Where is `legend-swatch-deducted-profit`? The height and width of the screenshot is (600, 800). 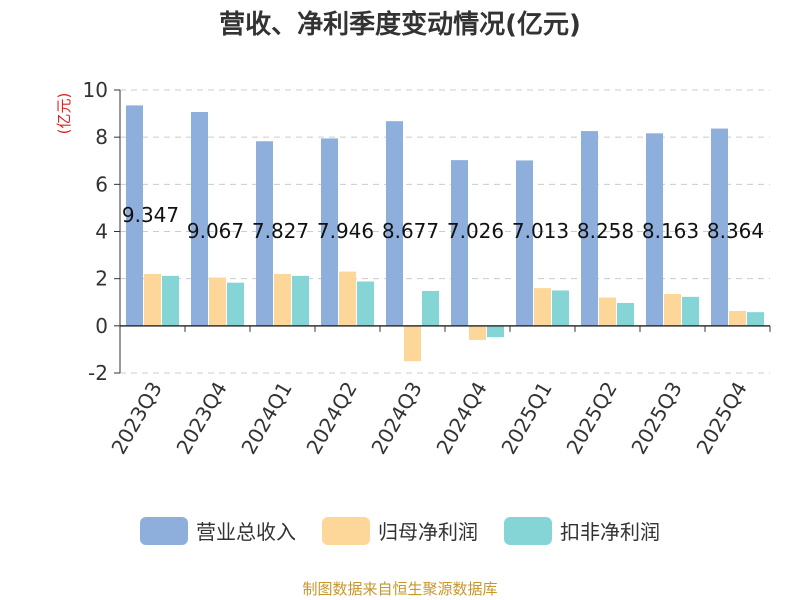 legend-swatch-deducted-profit is located at coordinates (528, 530).